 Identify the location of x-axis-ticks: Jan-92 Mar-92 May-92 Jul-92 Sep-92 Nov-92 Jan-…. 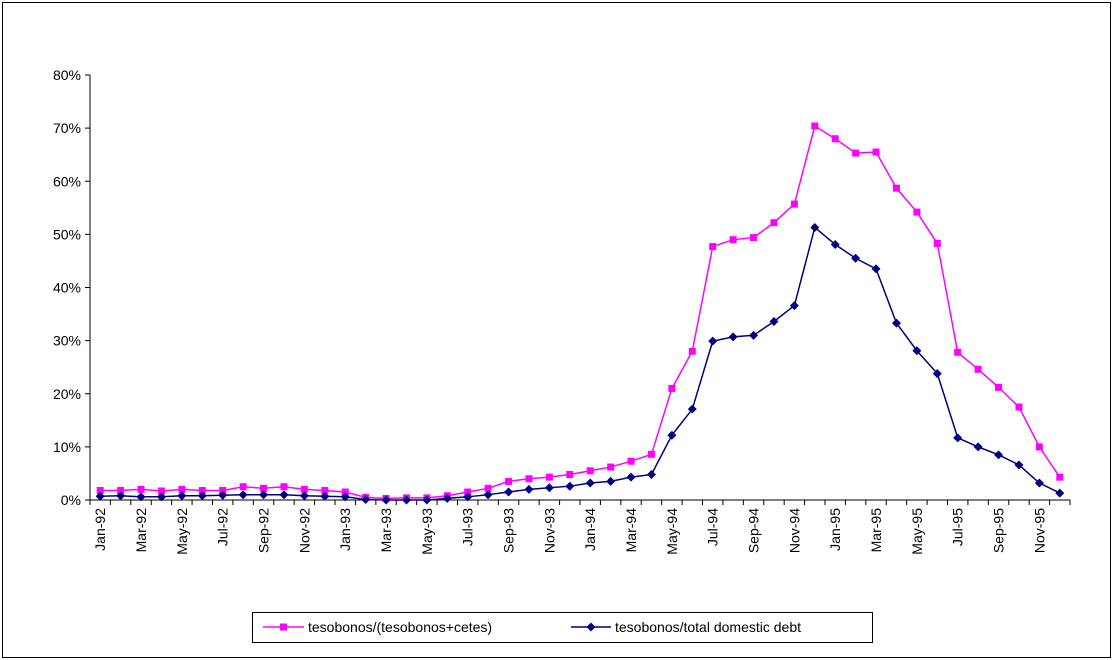
(580, 527).